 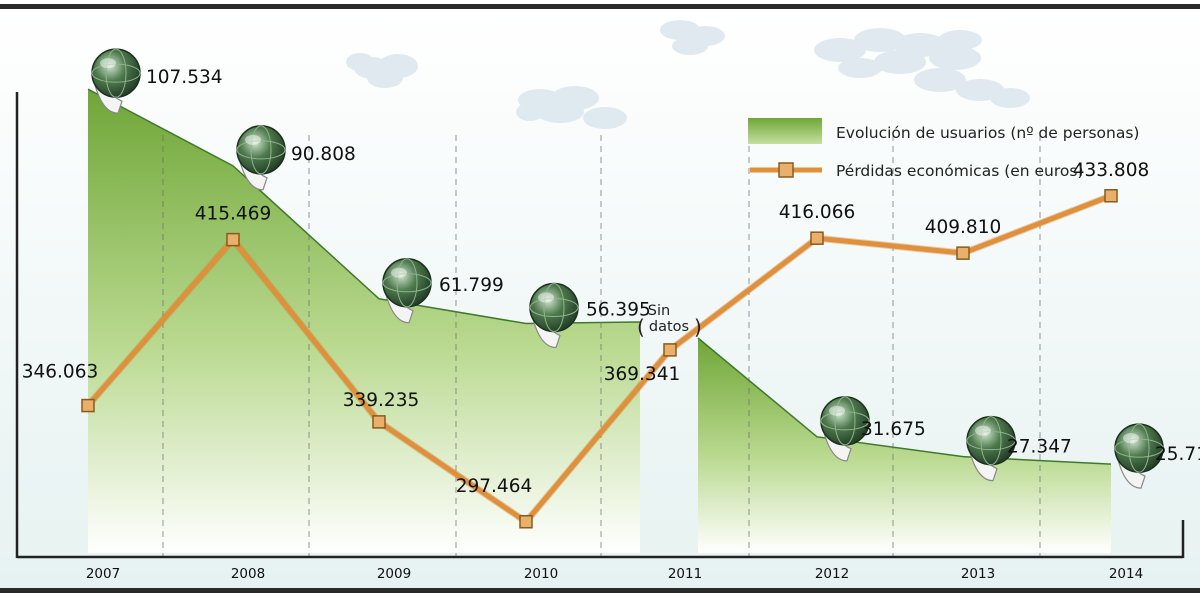 I want to click on losses-marker-2010, so click(x=526, y=522).